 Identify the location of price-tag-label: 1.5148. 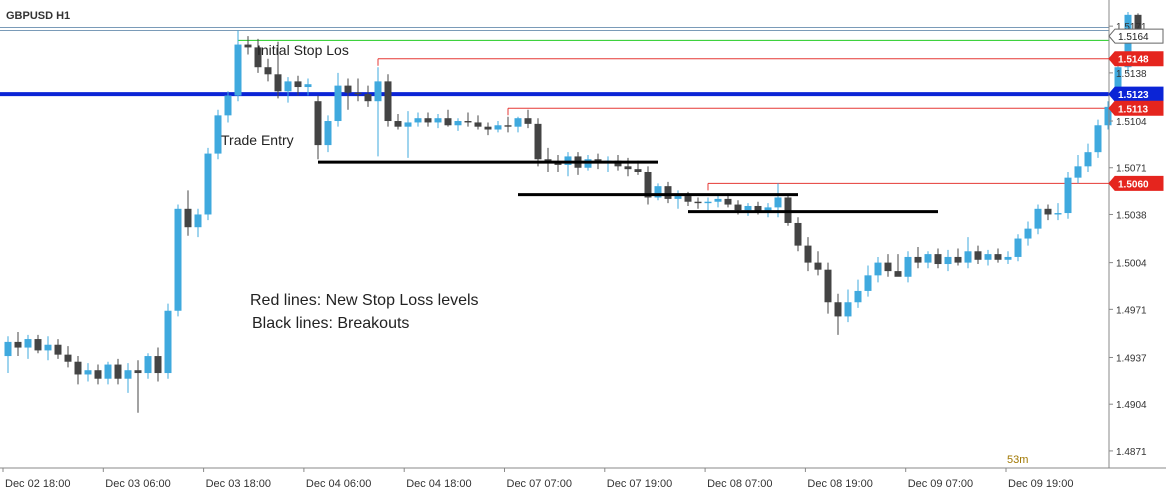
(1133, 60).